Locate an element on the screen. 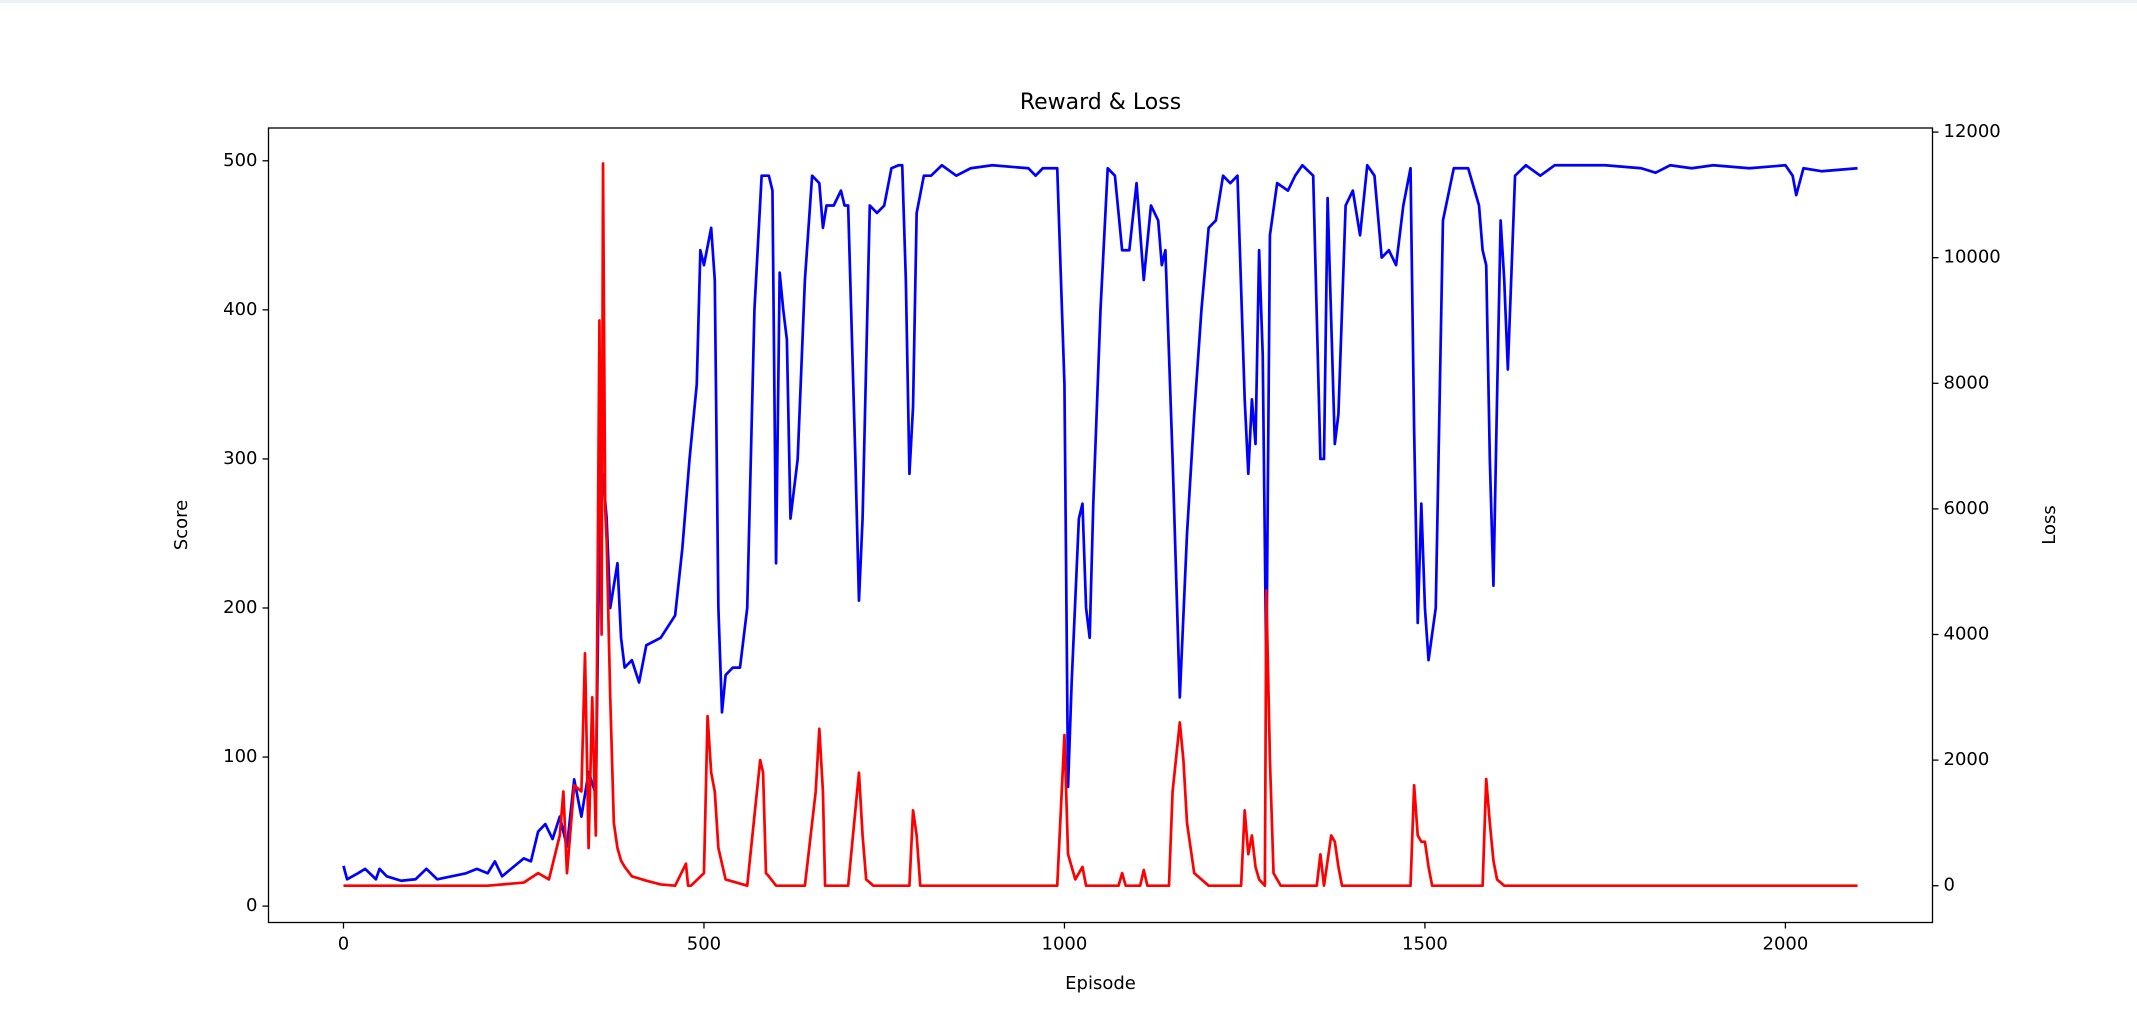 The height and width of the screenshot is (1035, 2137). top-strip is located at coordinates (1068, 1).